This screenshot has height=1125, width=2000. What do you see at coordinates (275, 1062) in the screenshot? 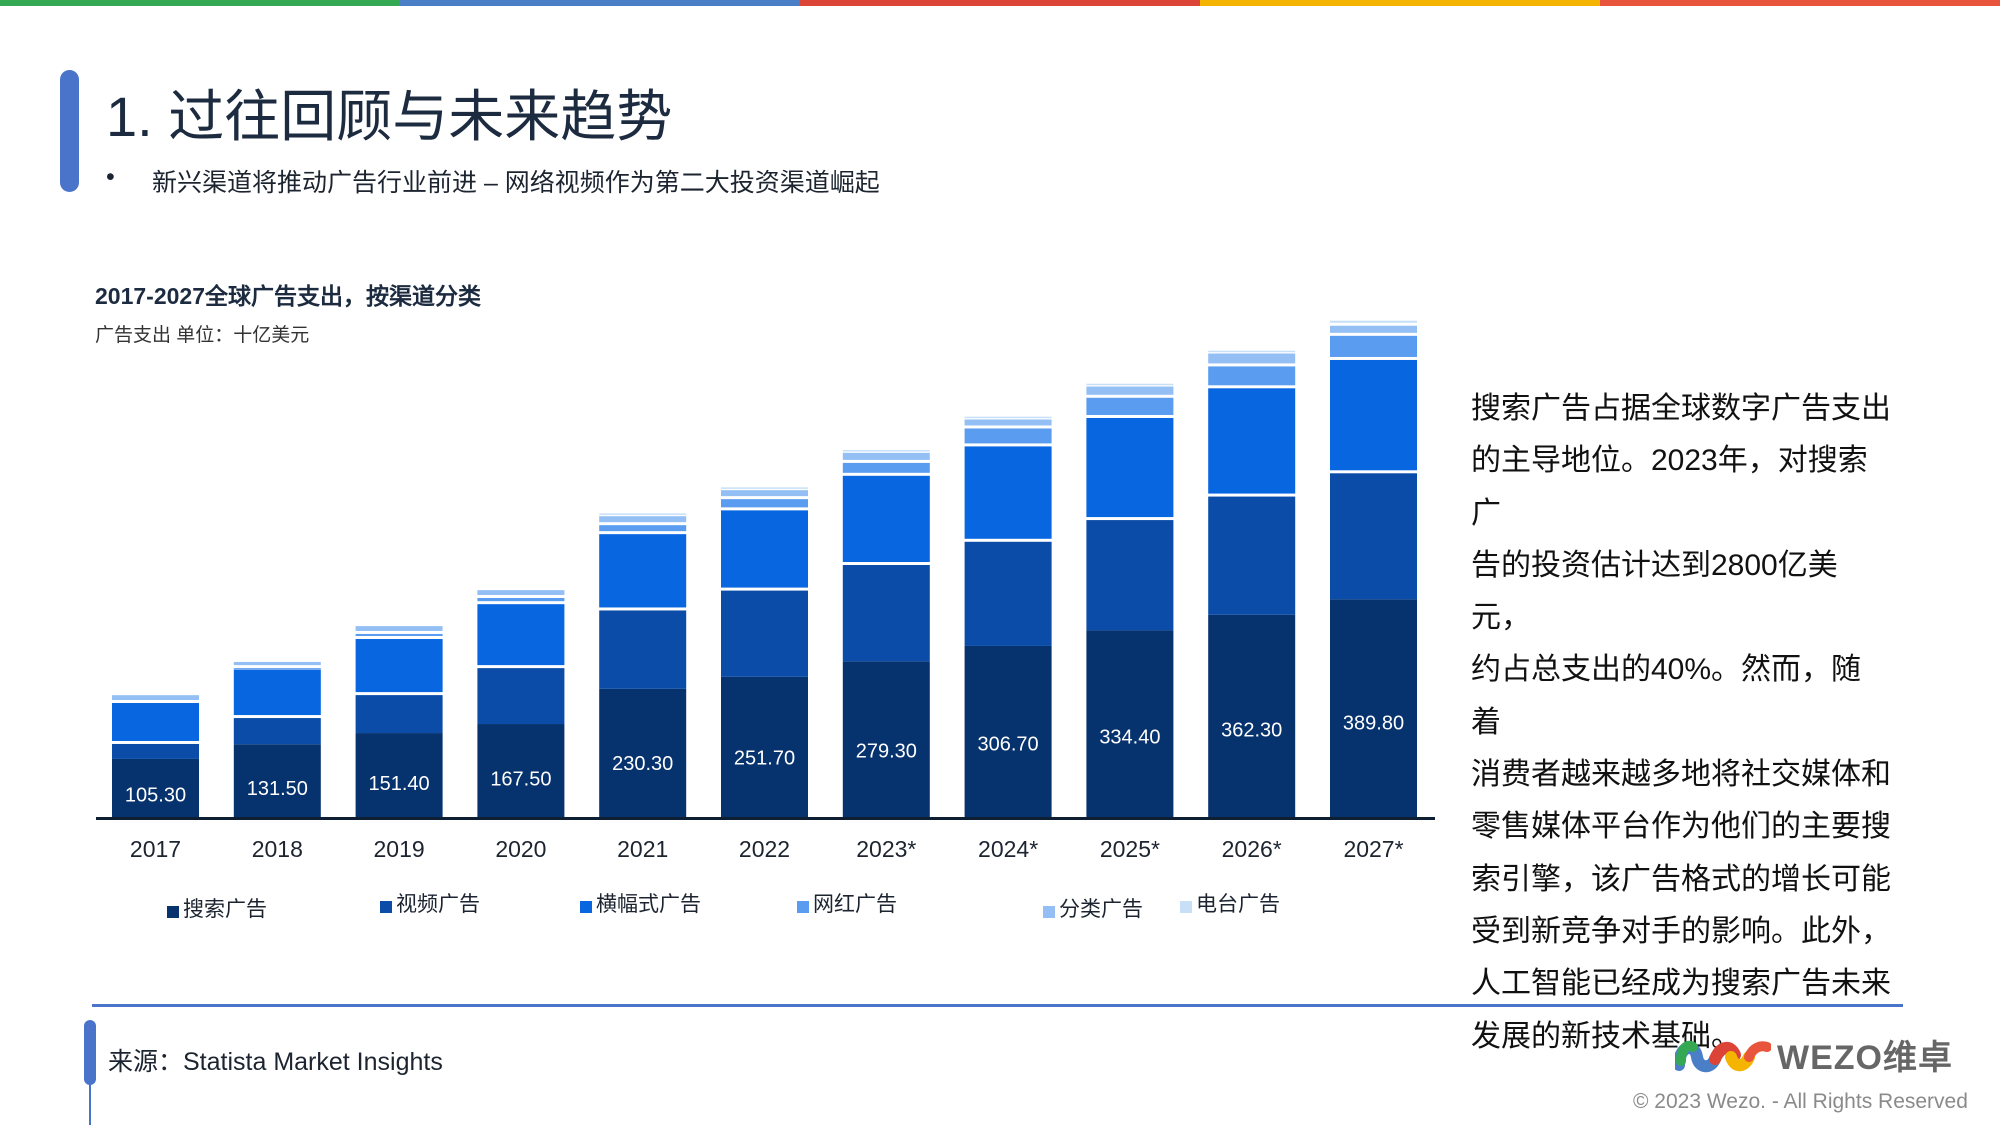
I see `source-text: 来源：Statista Market Insights` at bounding box center [275, 1062].